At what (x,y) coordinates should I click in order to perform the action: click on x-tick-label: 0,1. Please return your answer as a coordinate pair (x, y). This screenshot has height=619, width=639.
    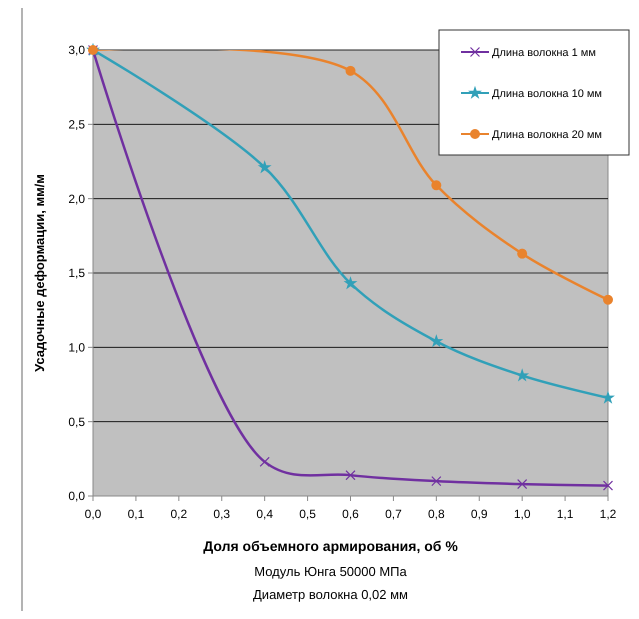
    Looking at the image, I should click on (136, 514).